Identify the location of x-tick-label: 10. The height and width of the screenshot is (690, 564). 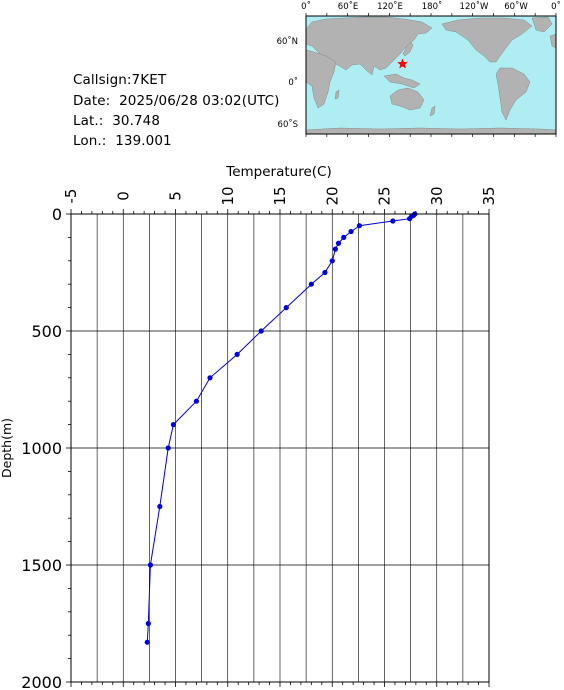
(228, 195).